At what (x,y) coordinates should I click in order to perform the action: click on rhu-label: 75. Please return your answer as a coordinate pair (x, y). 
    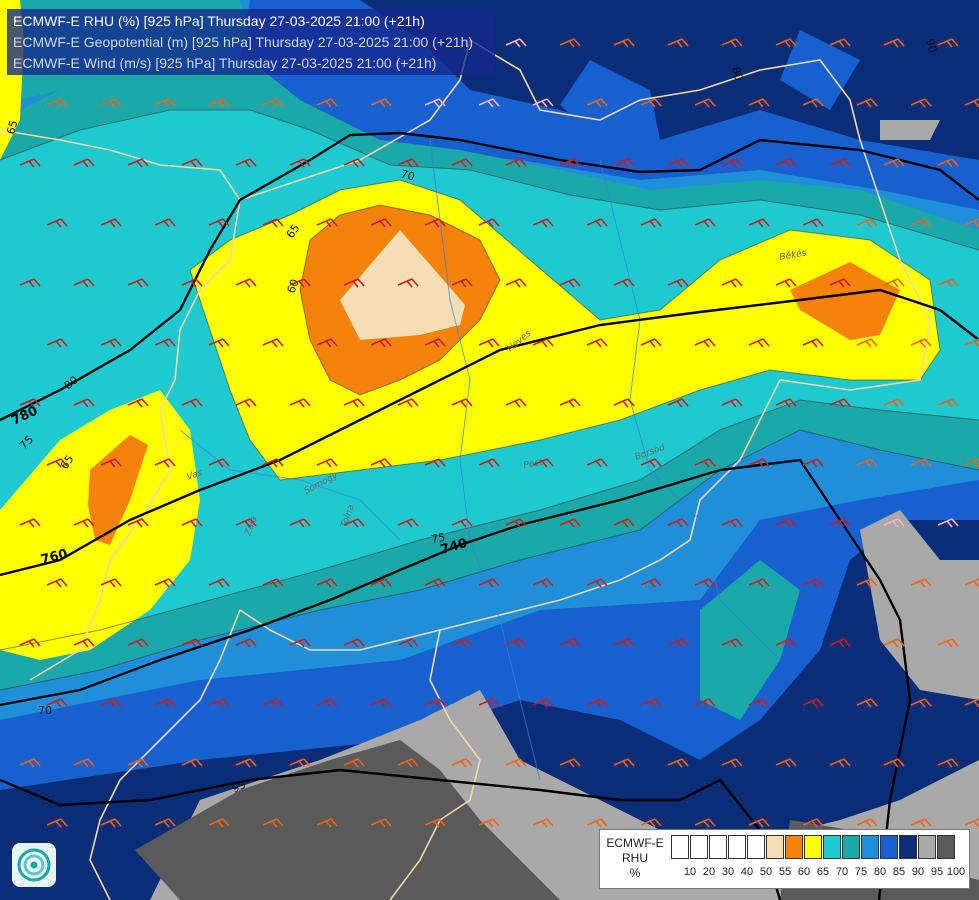
    Looking at the image, I should click on (438, 538).